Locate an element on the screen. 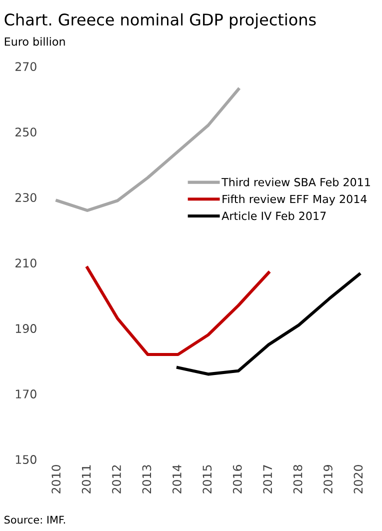 This screenshot has height=531, width=382. x-tick-label: 2020 is located at coordinates (358, 479).